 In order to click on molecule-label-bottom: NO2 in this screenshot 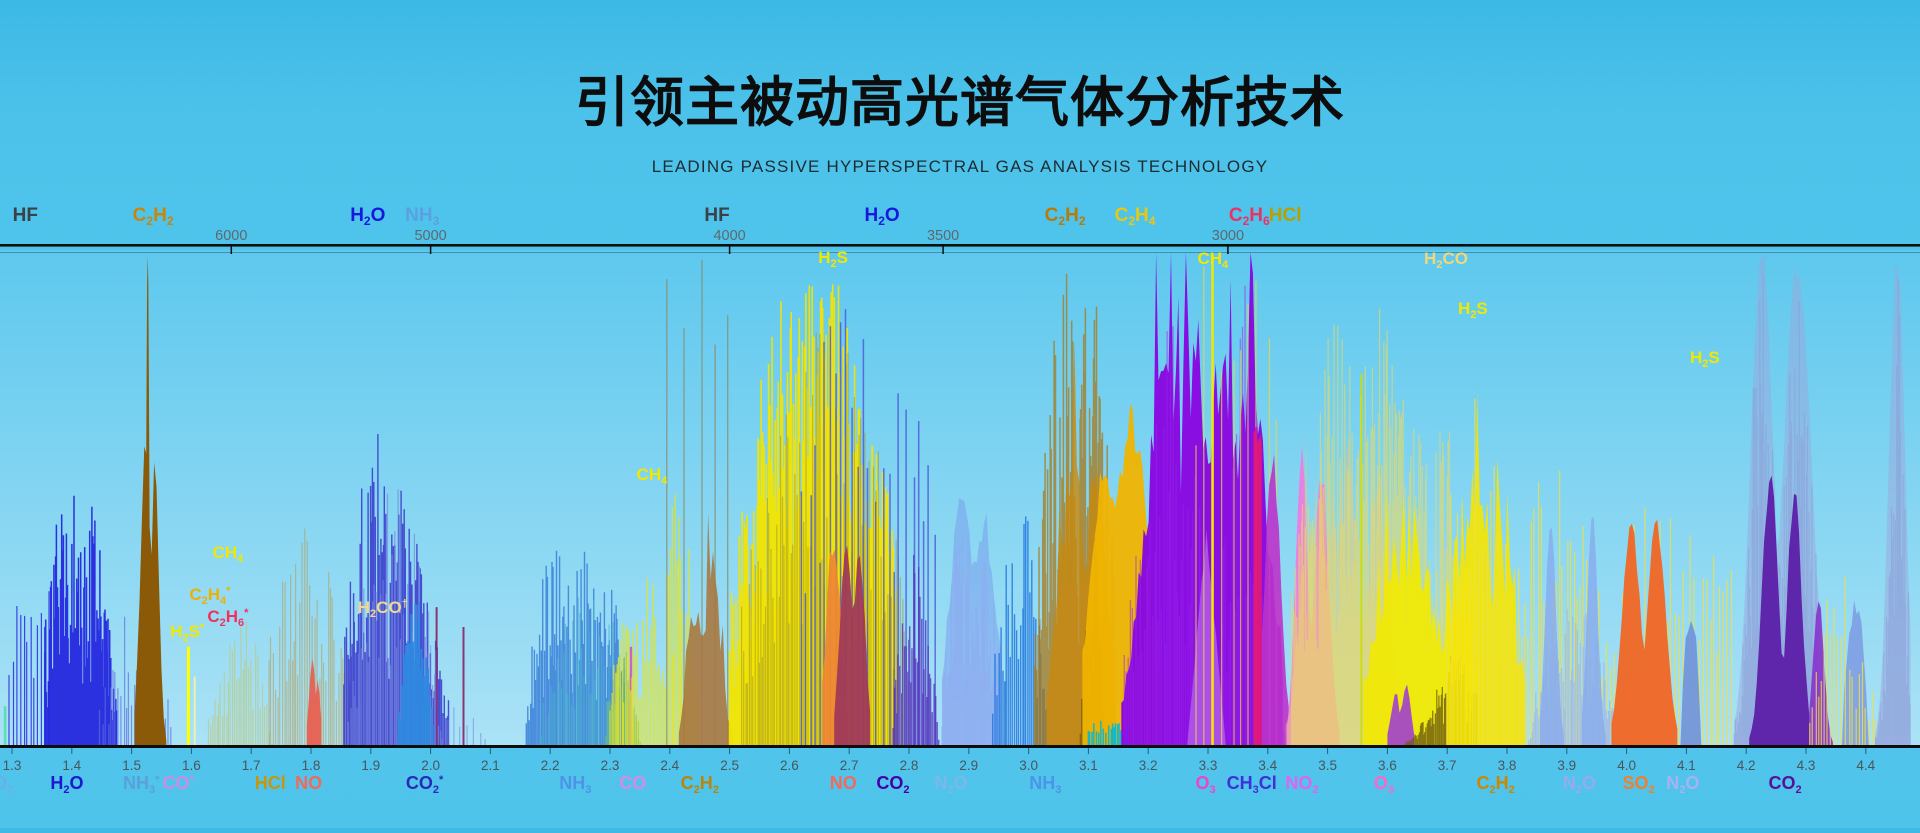, I will do `click(1301, 784)`.